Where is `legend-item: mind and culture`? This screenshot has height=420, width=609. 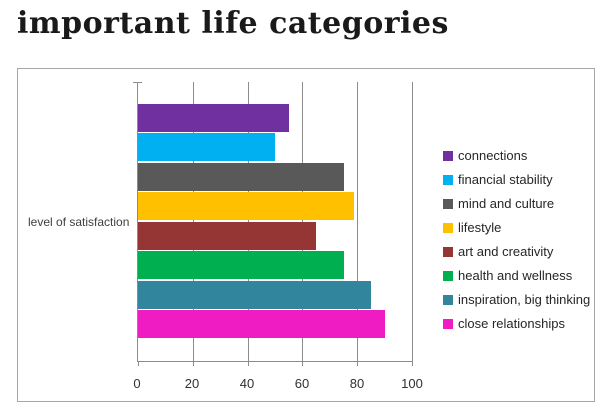 legend-item: mind and culture is located at coordinates (516, 203).